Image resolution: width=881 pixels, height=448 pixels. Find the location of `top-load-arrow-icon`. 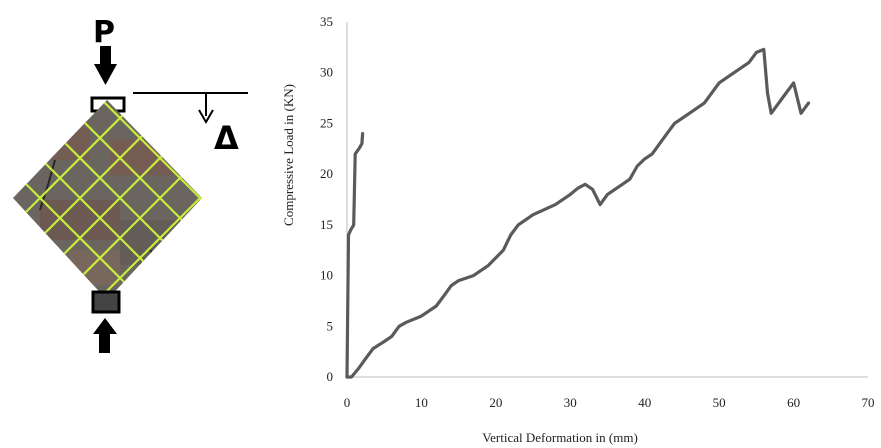

top-load-arrow-icon is located at coordinates (105, 65).